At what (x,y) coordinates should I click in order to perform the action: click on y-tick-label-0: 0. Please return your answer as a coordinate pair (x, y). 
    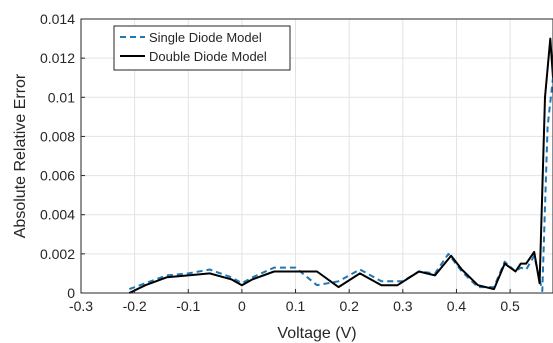
    Looking at the image, I should click on (71, 293).